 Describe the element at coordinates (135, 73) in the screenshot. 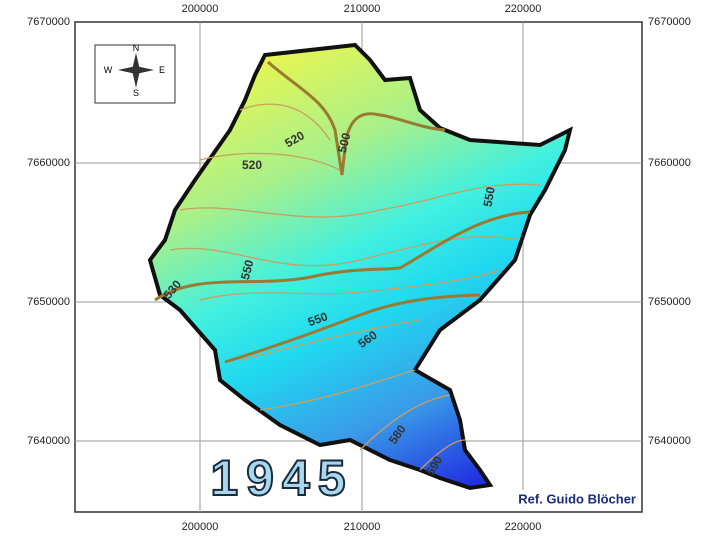

I see `compass: N S W E` at that location.